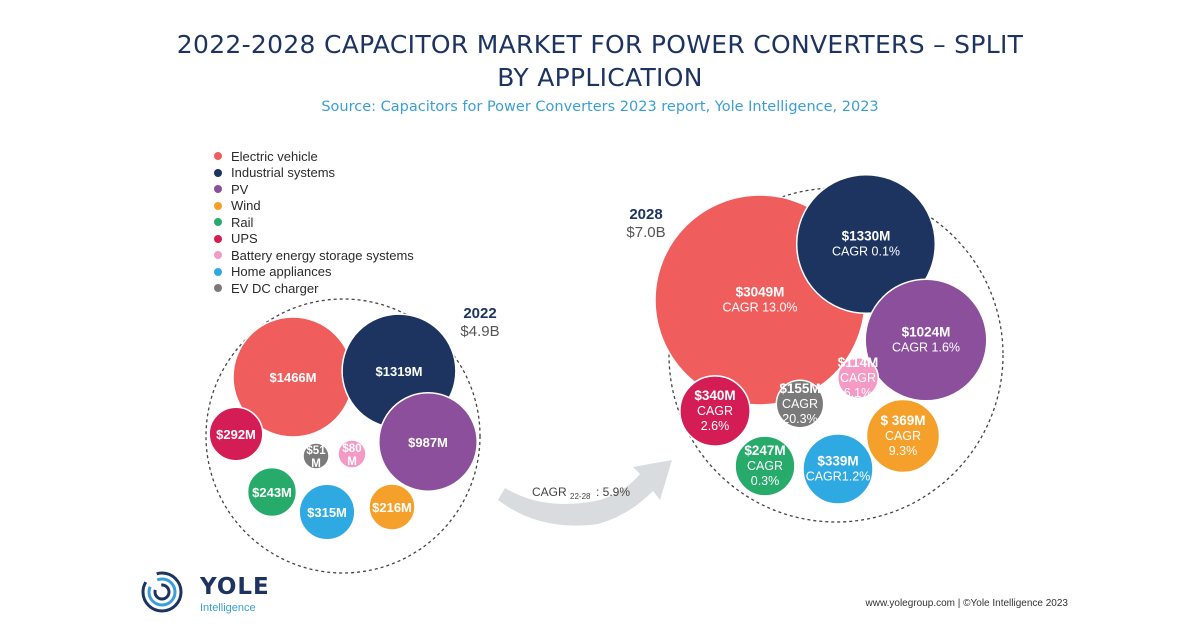 This screenshot has width=1200, height=630. What do you see at coordinates (274, 156) in the screenshot?
I see `legend-label: Electric vehicle` at bounding box center [274, 156].